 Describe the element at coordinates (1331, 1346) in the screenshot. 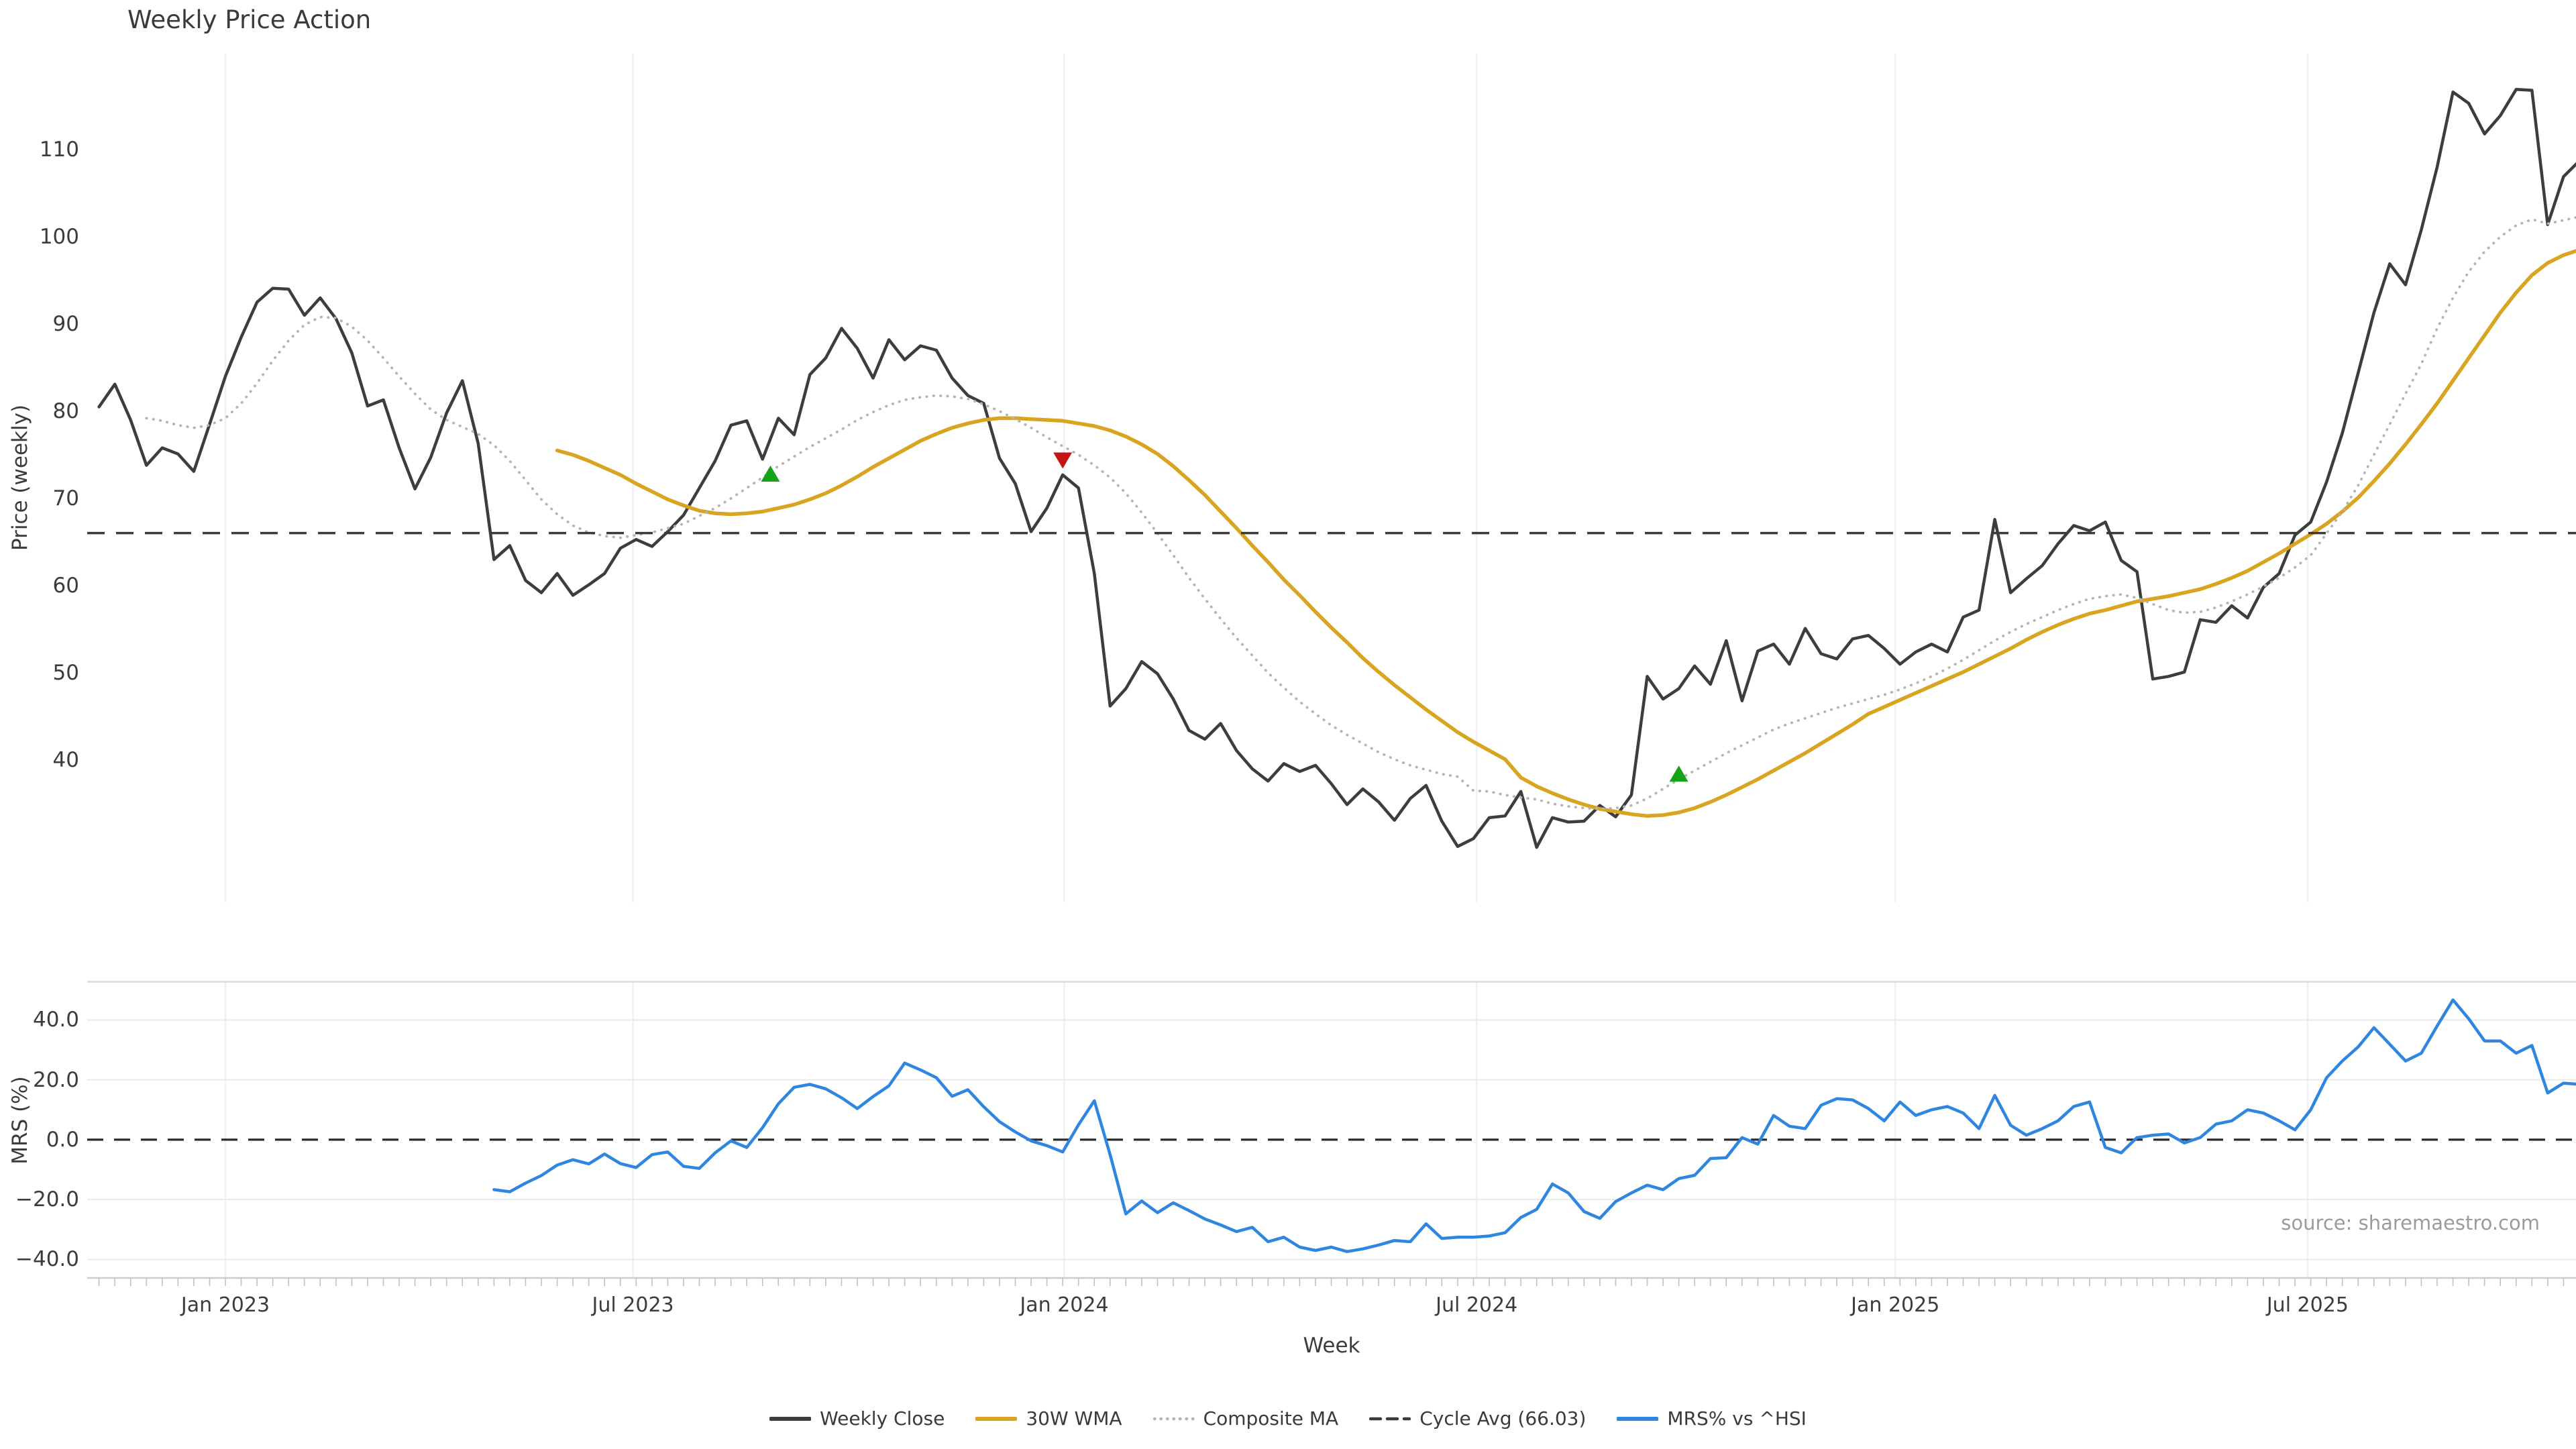

I see `x-axis-title: Week` at that location.